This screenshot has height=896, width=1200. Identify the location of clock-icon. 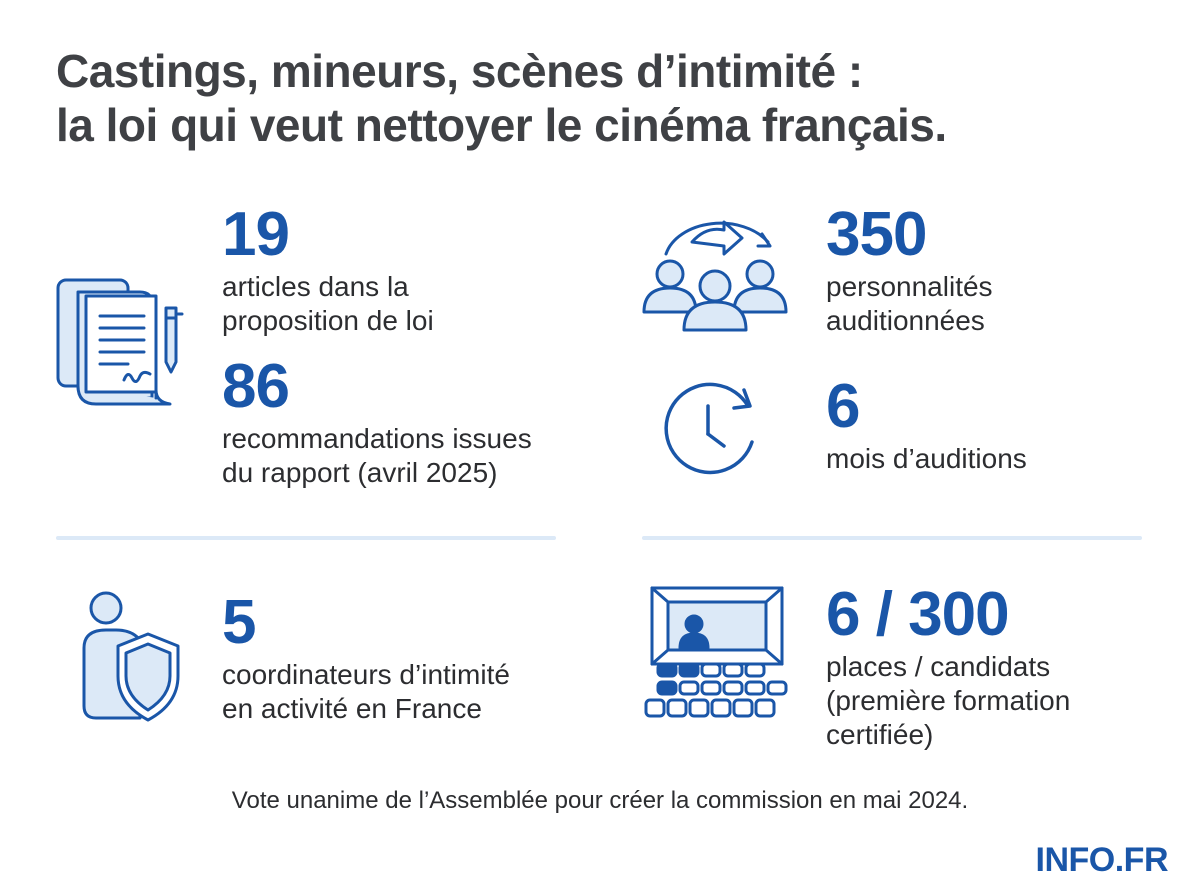
(709, 428).